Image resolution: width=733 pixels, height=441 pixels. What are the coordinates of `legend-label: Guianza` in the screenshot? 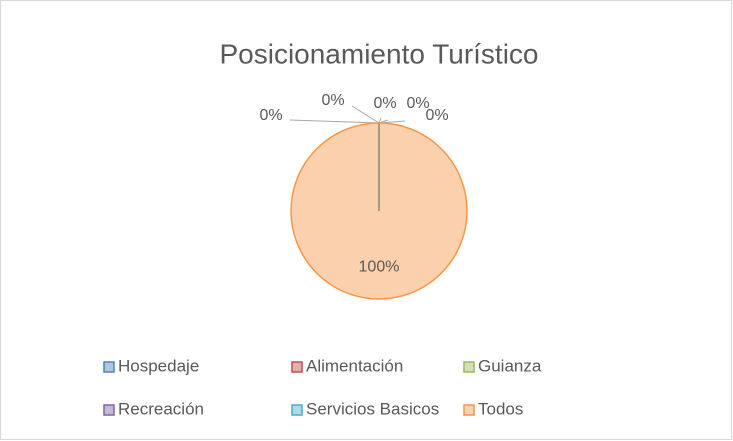 It's located at (510, 365).